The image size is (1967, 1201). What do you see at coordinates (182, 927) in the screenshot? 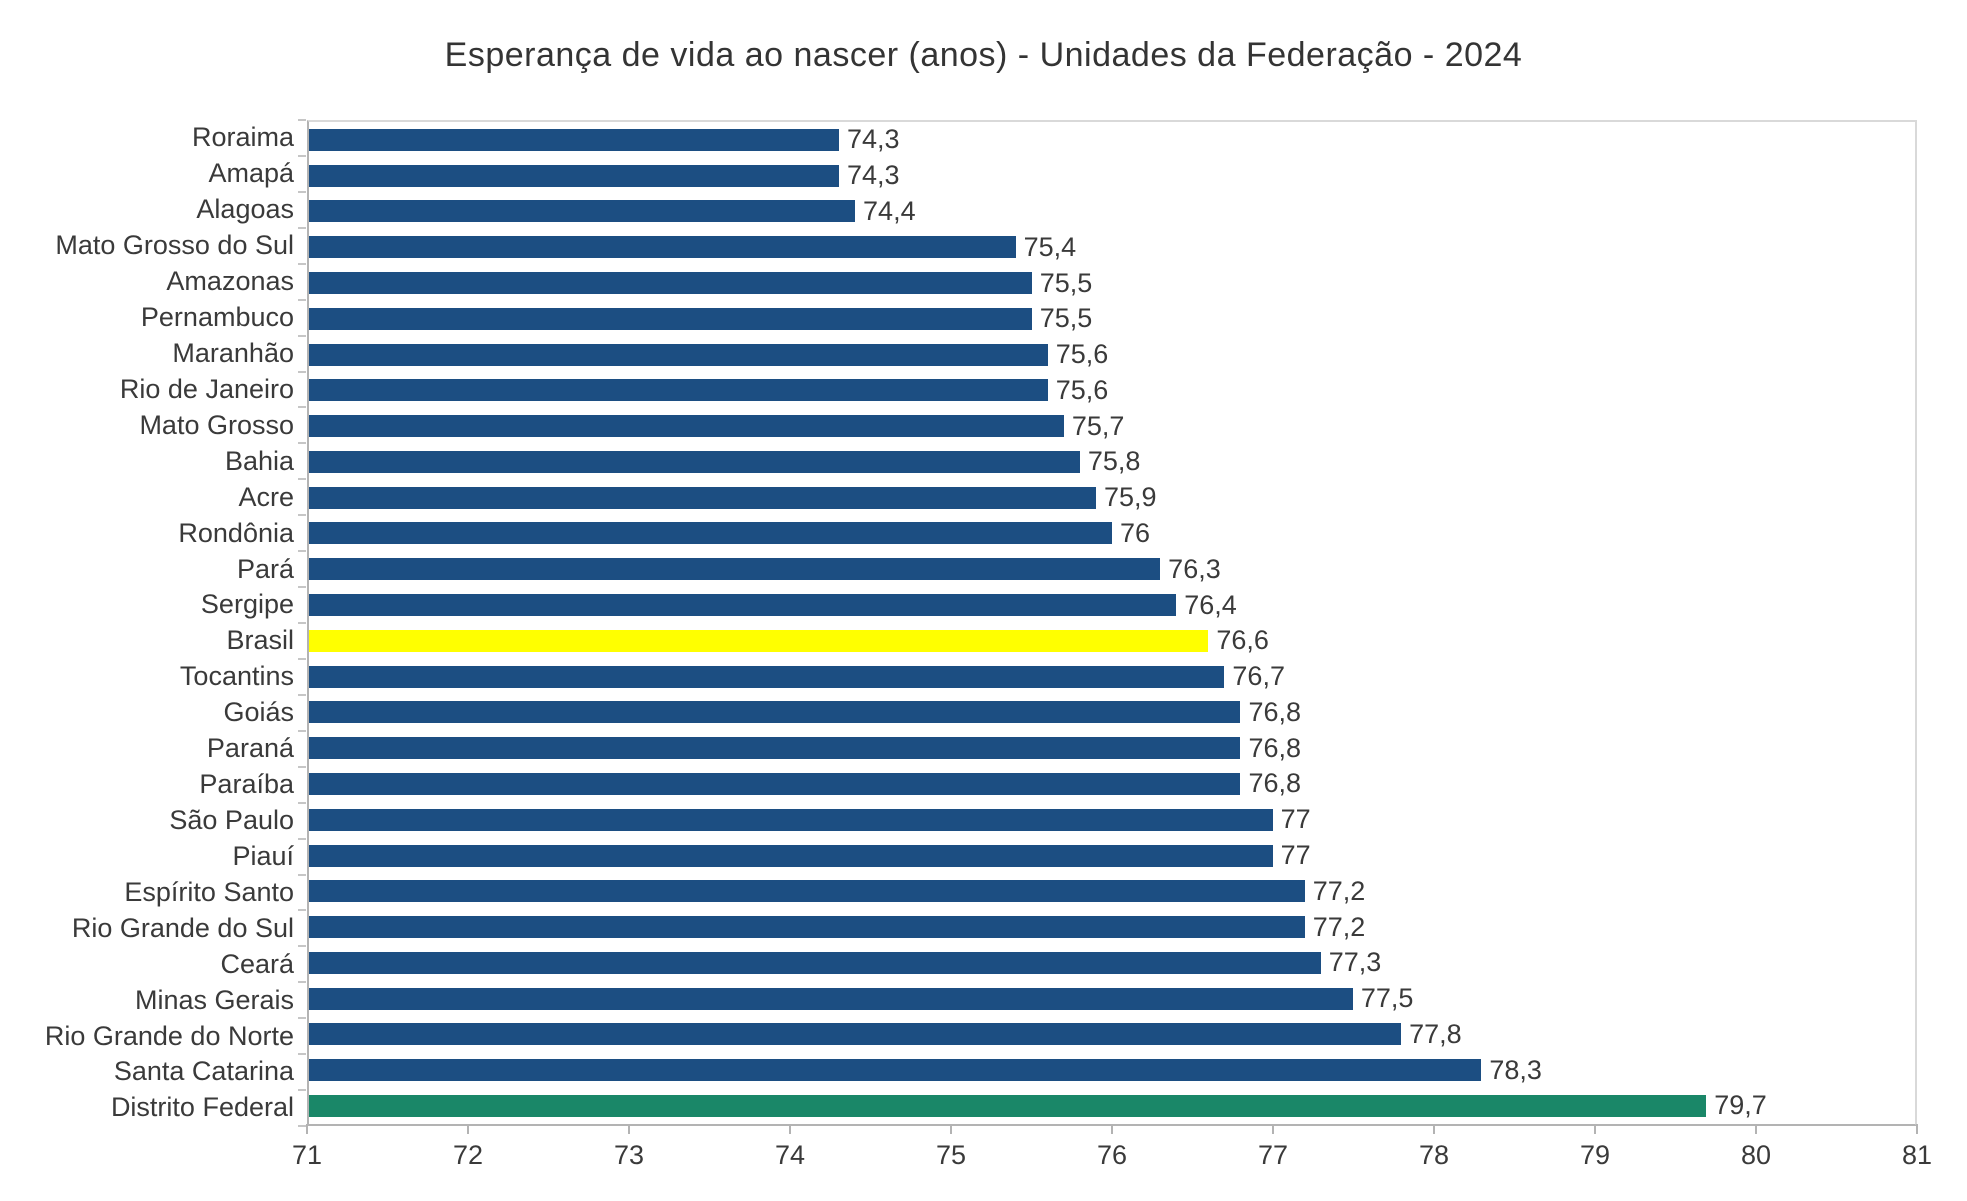
I see `category-label: Rio Grande do Sul` at bounding box center [182, 927].